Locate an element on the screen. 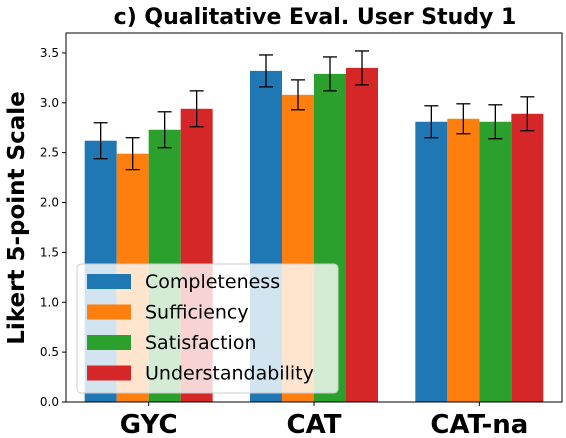  bar-understandability-cat is located at coordinates (362, 235).